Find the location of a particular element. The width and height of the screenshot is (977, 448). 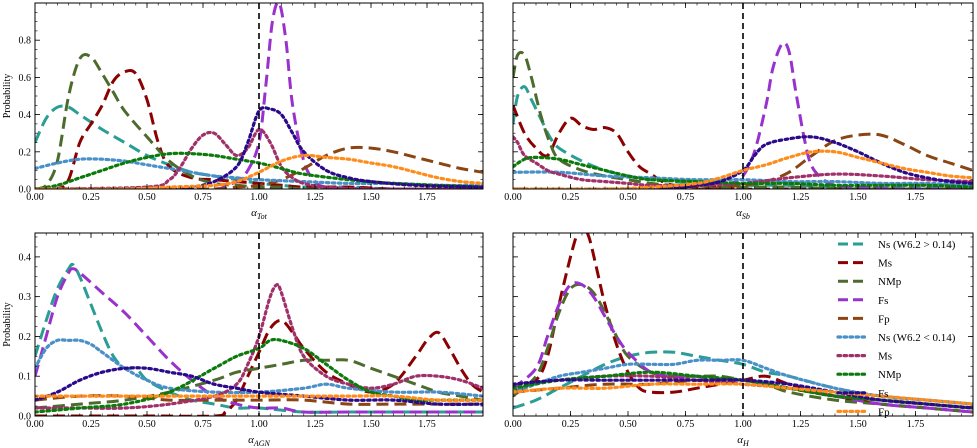

x-axis-label: αH is located at coordinates (743, 441).